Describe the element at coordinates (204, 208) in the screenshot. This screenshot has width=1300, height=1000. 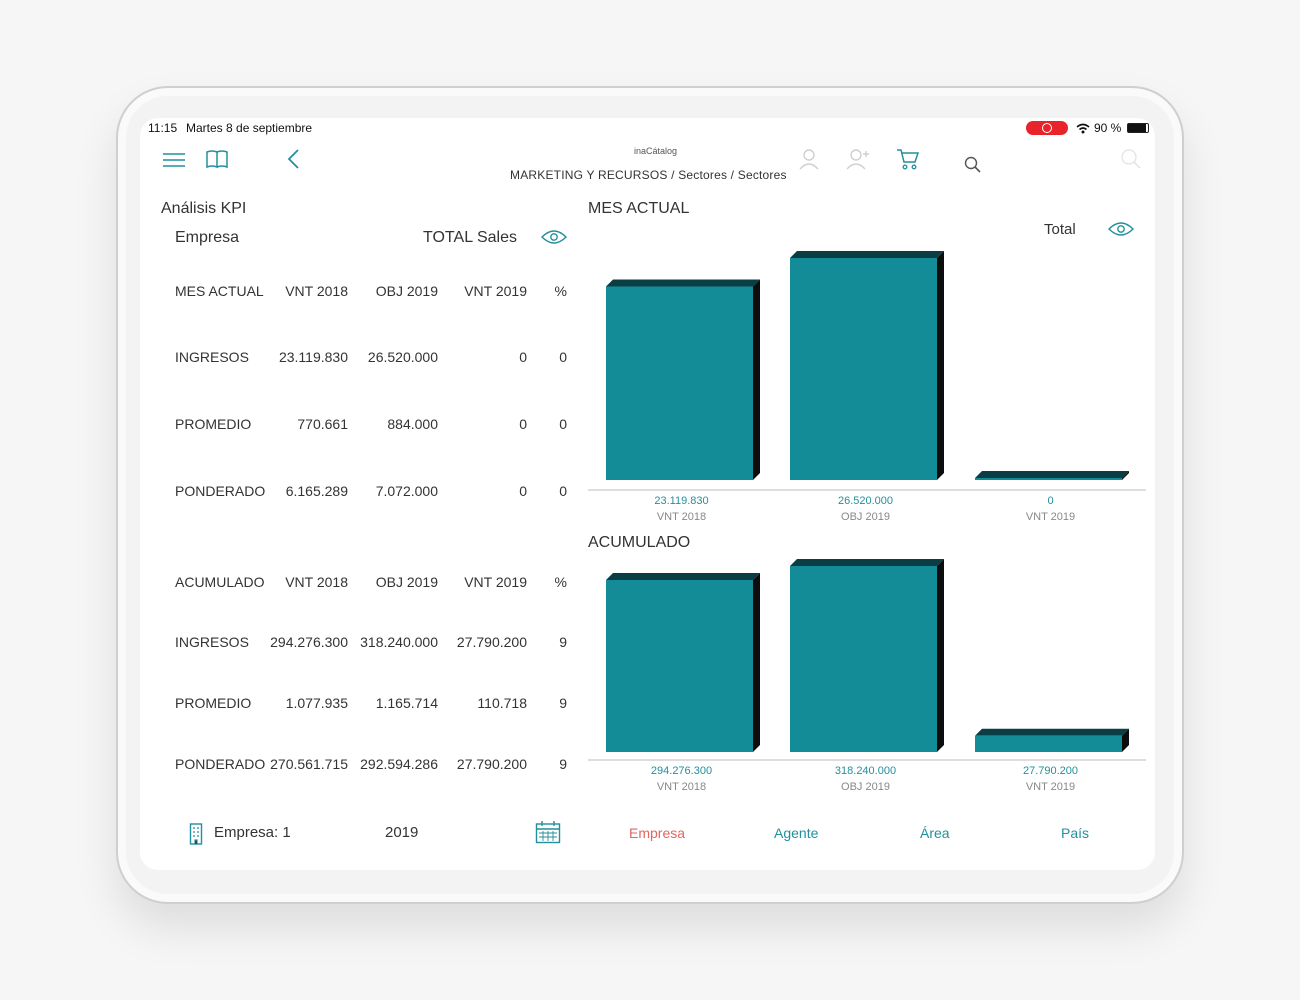
I see `page-title: Análisis KPI` at that location.